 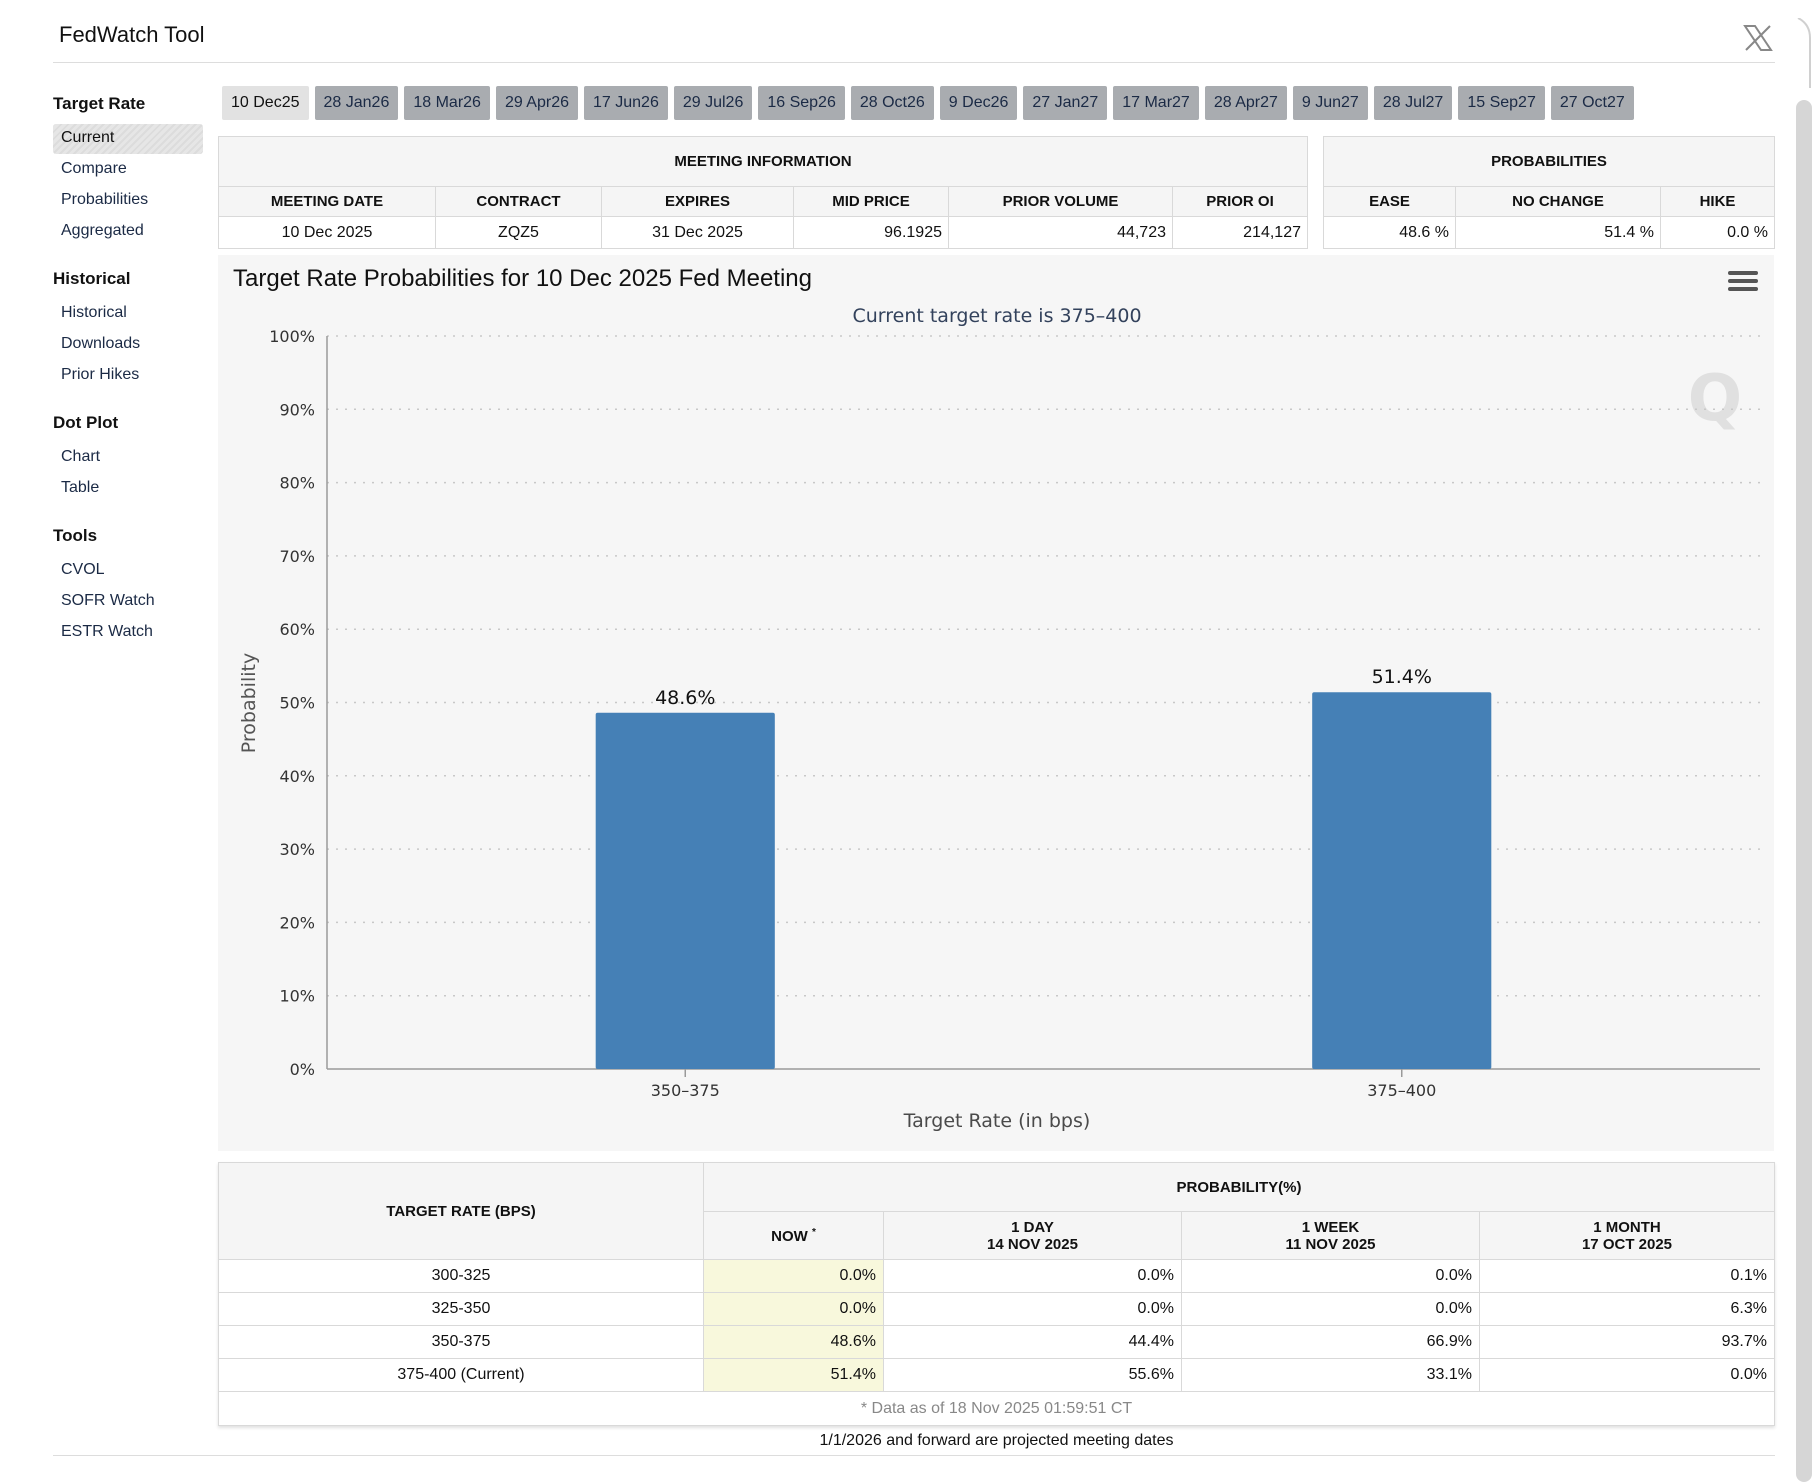 I want to click on table-row: 350-375 48.6% 44.4% 66.9% 93.7%, so click(x=996, y=1342).